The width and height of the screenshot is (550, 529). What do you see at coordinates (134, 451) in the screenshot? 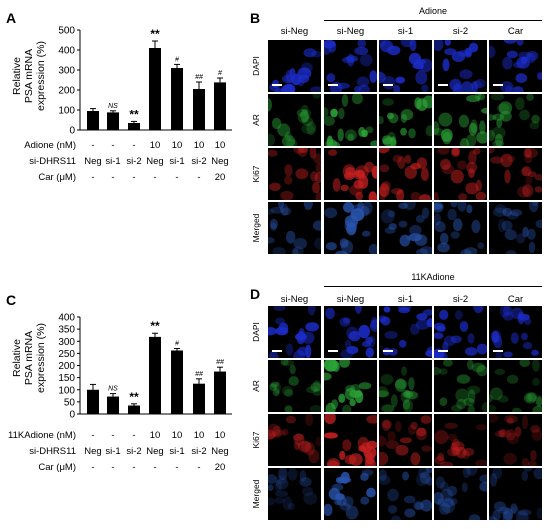
I see `condition-value-c: si-2` at bounding box center [134, 451].